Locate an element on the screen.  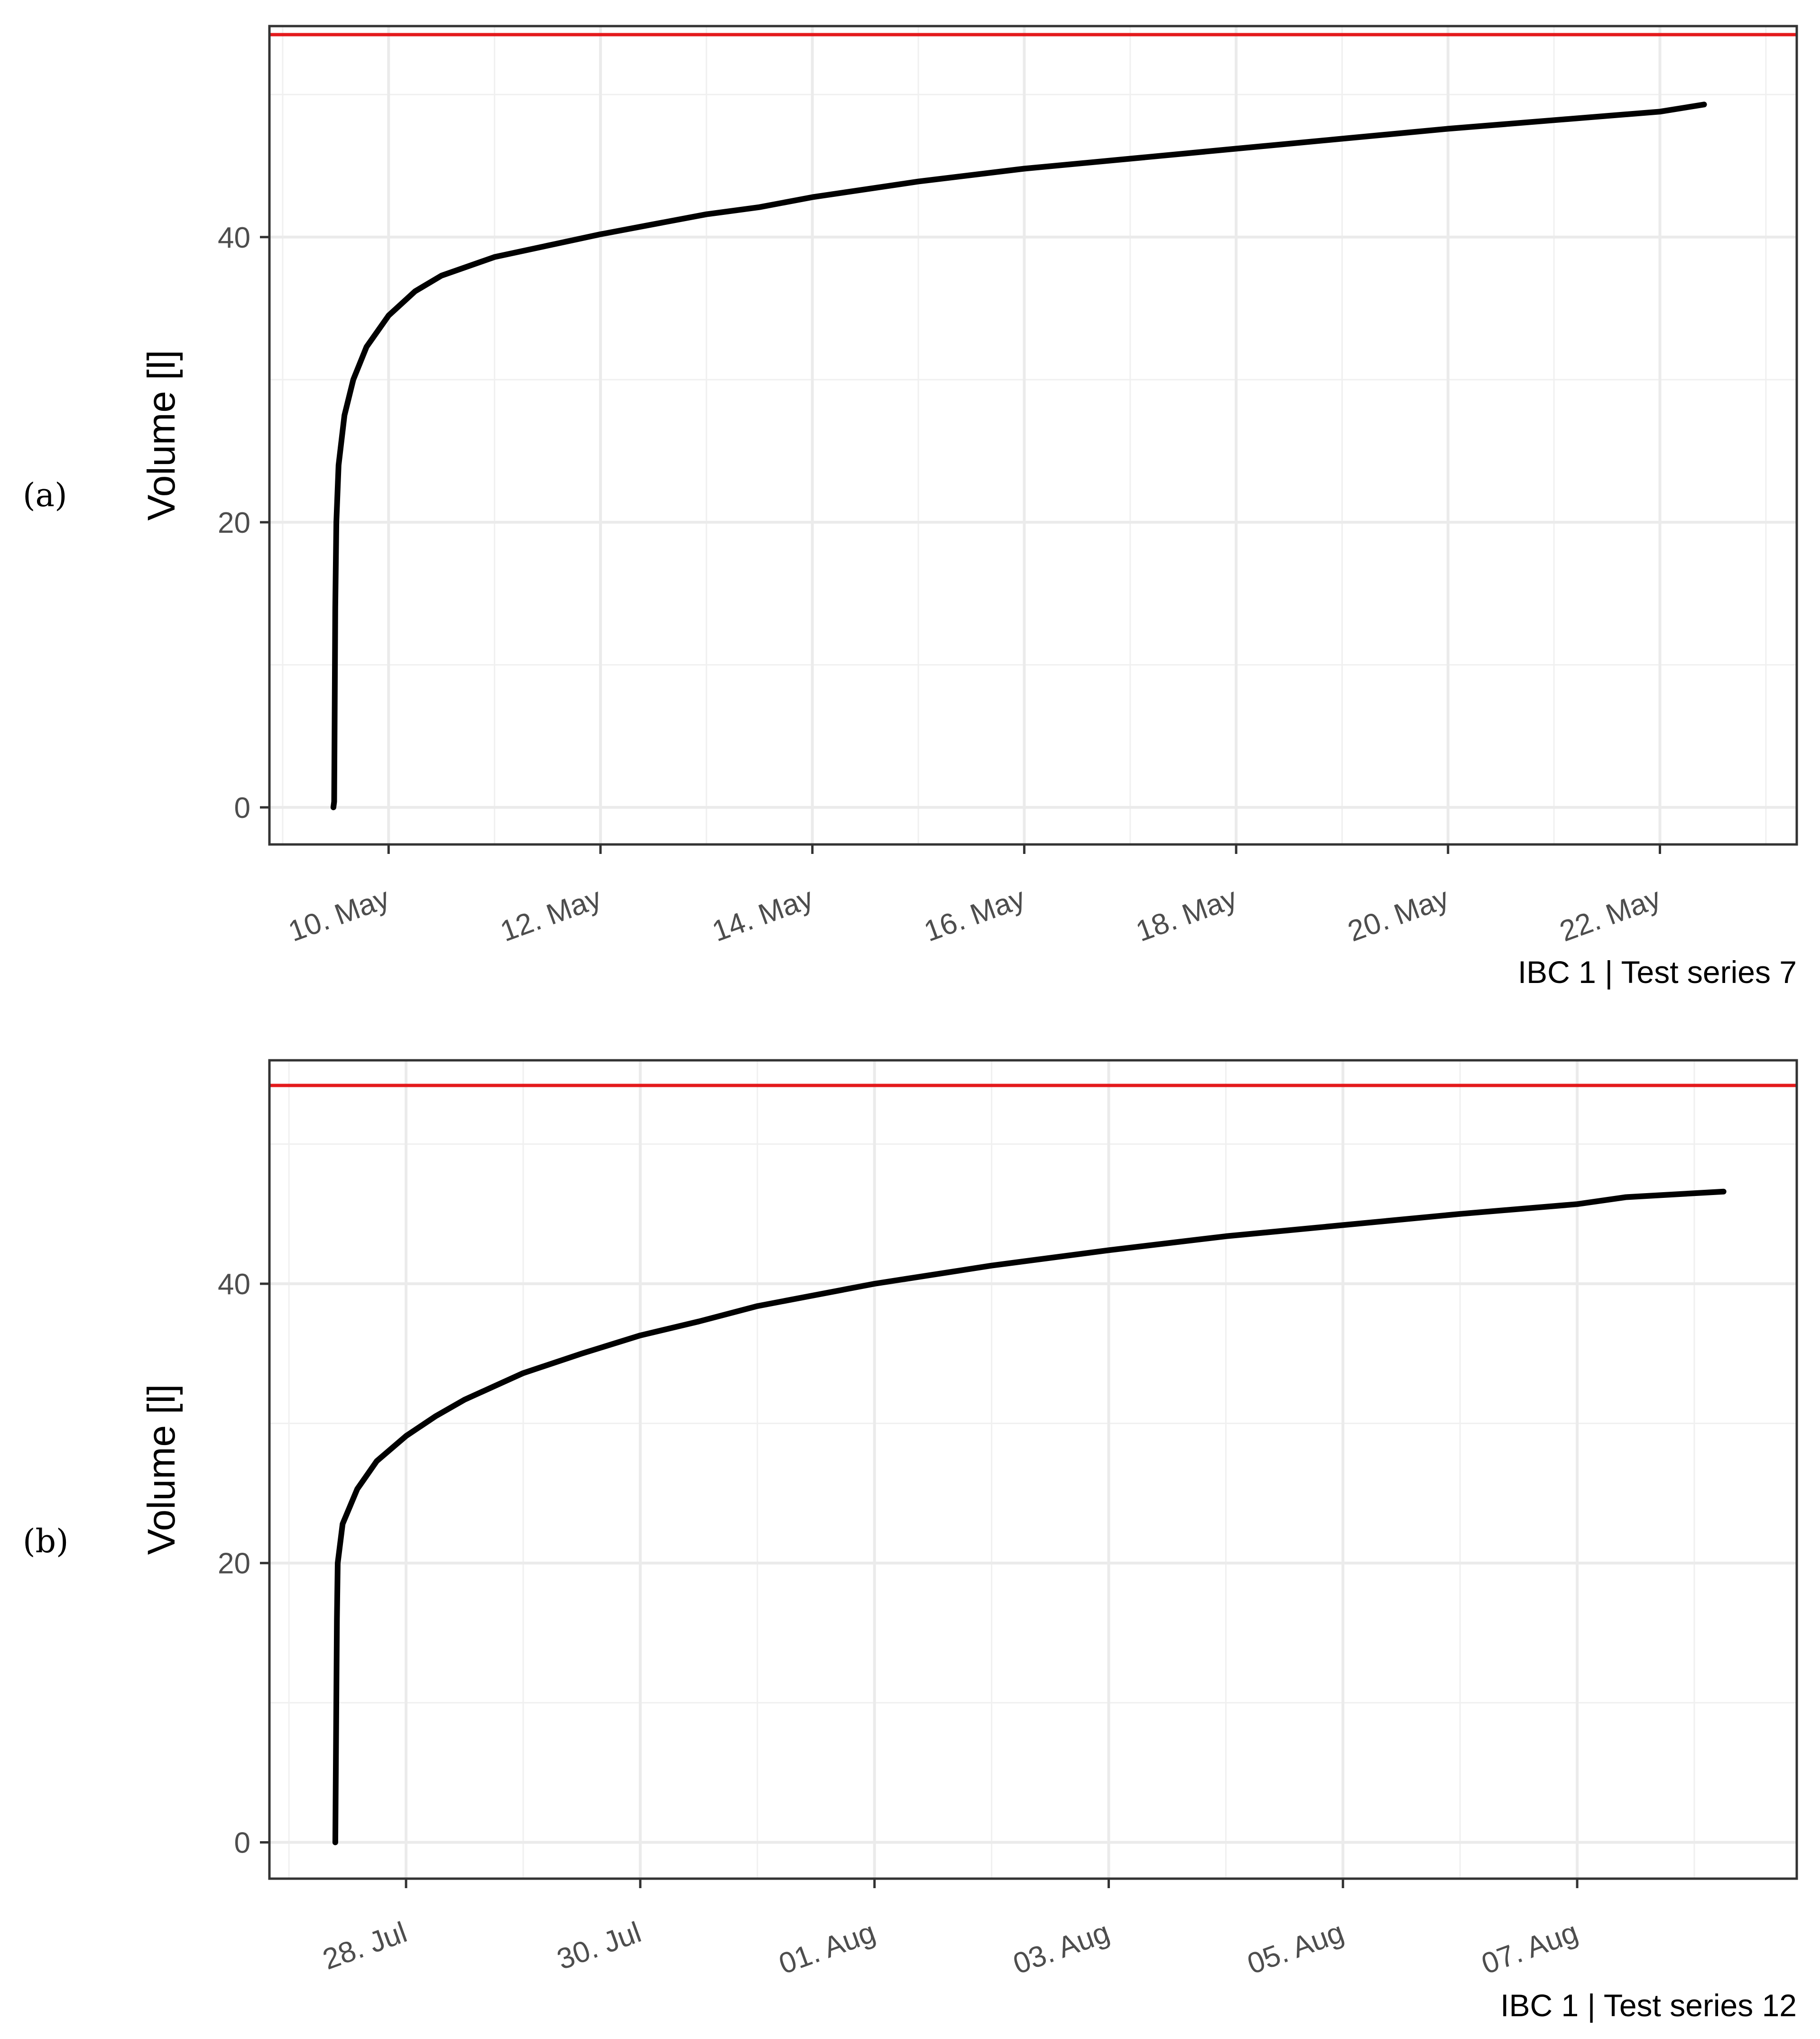
panel-label-b: (b) is located at coordinates (46, 1541).